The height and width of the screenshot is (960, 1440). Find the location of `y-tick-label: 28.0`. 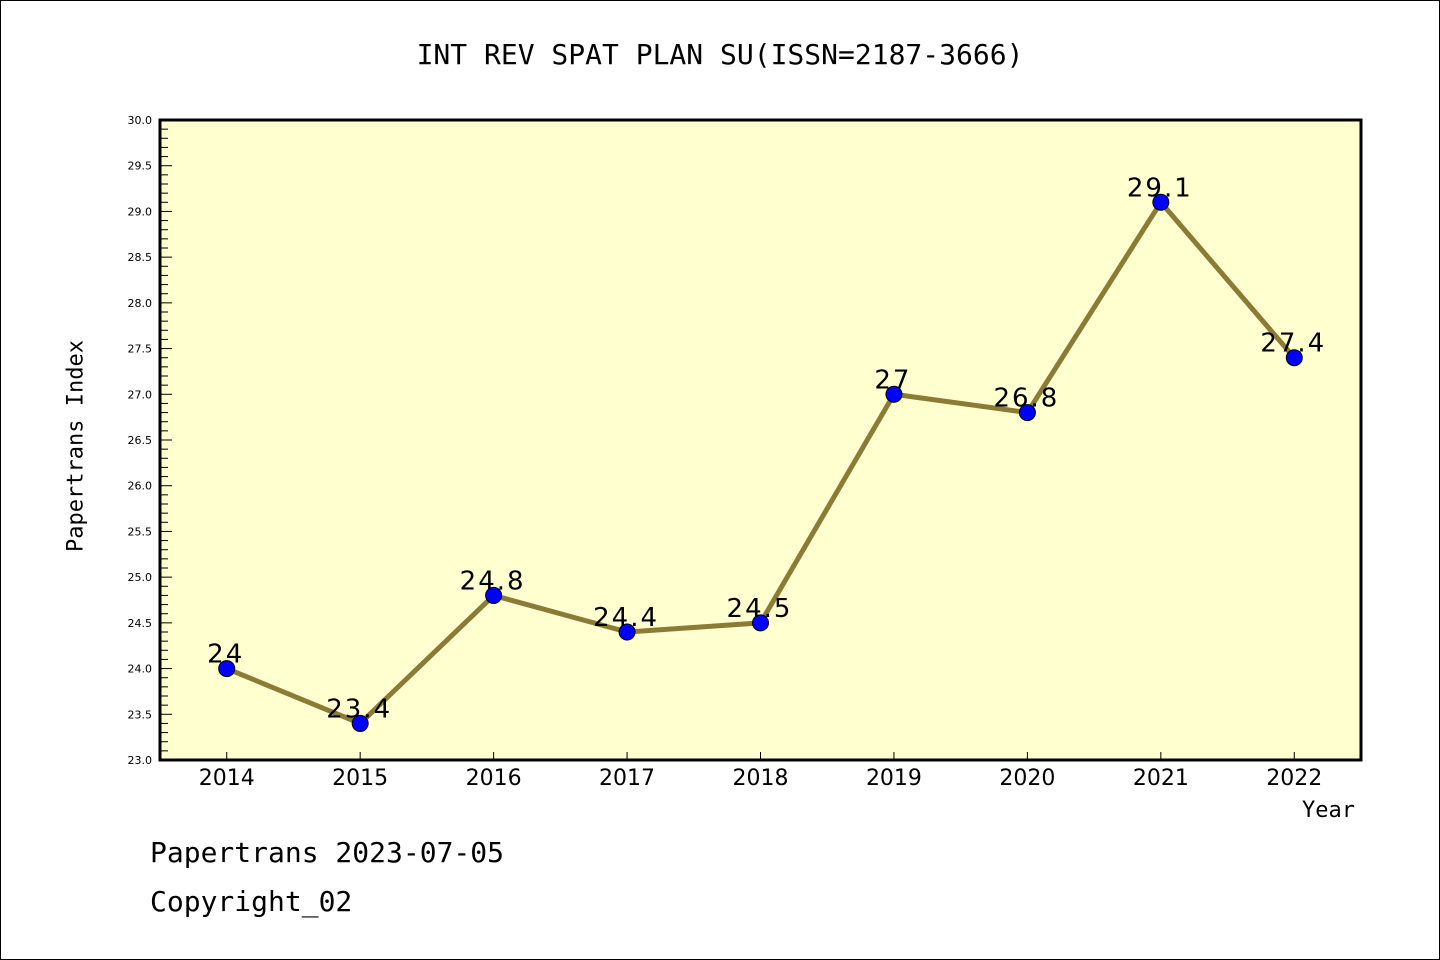

y-tick-label: 28.0 is located at coordinates (140, 303).